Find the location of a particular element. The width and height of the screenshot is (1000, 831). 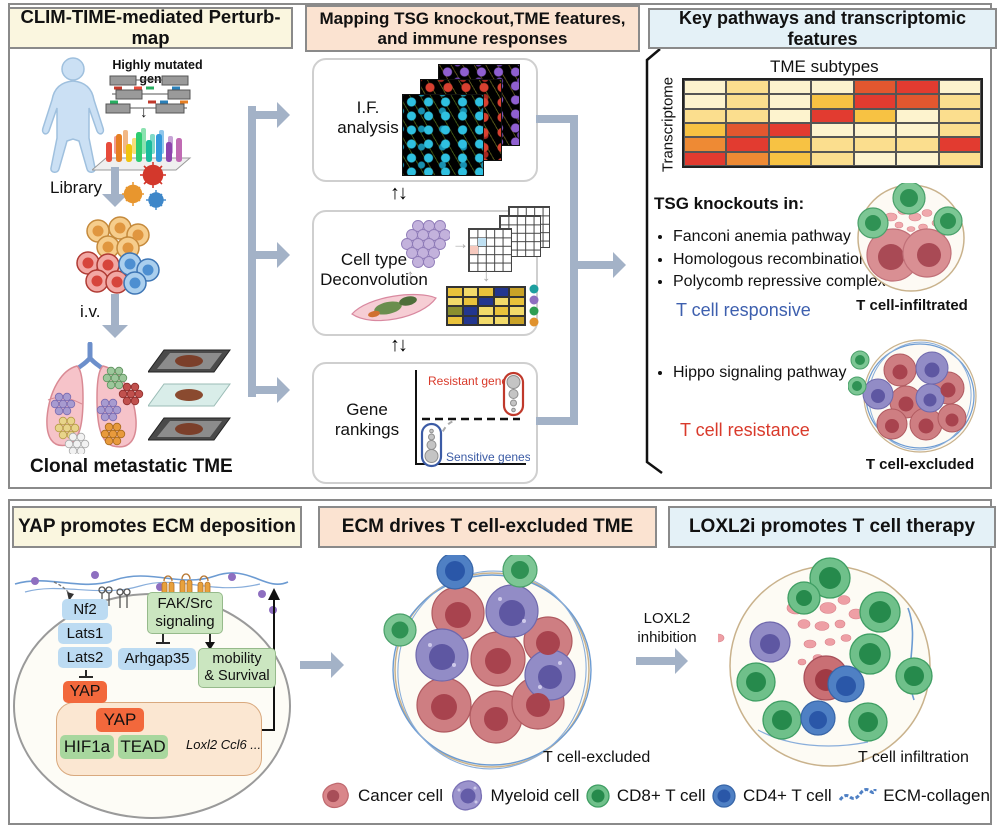

if-analysis-label: I.F. analysis is located at coordinates (368, 118).